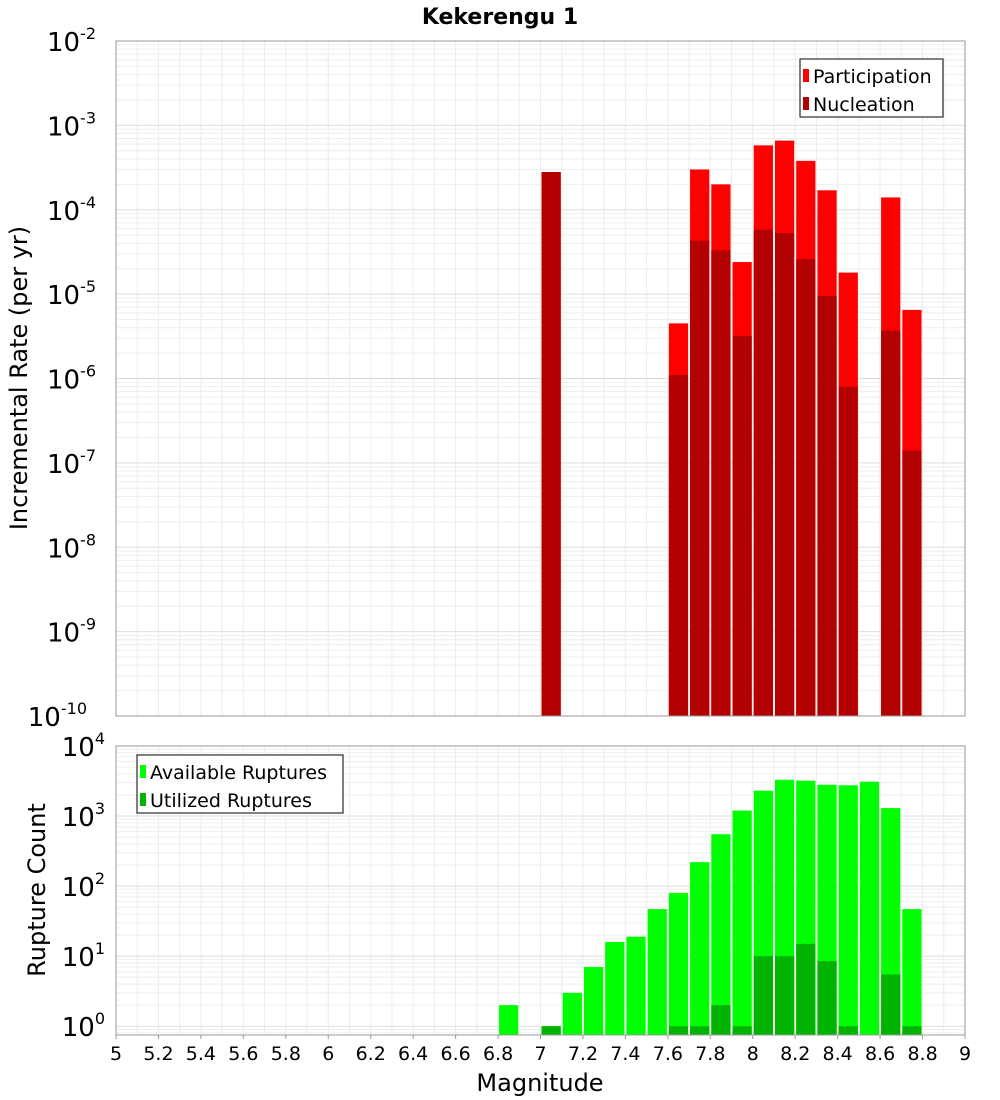 This screenshot has width=1000, height=1100. I want to click on legend-label: Nucleation, so click(864, 105).